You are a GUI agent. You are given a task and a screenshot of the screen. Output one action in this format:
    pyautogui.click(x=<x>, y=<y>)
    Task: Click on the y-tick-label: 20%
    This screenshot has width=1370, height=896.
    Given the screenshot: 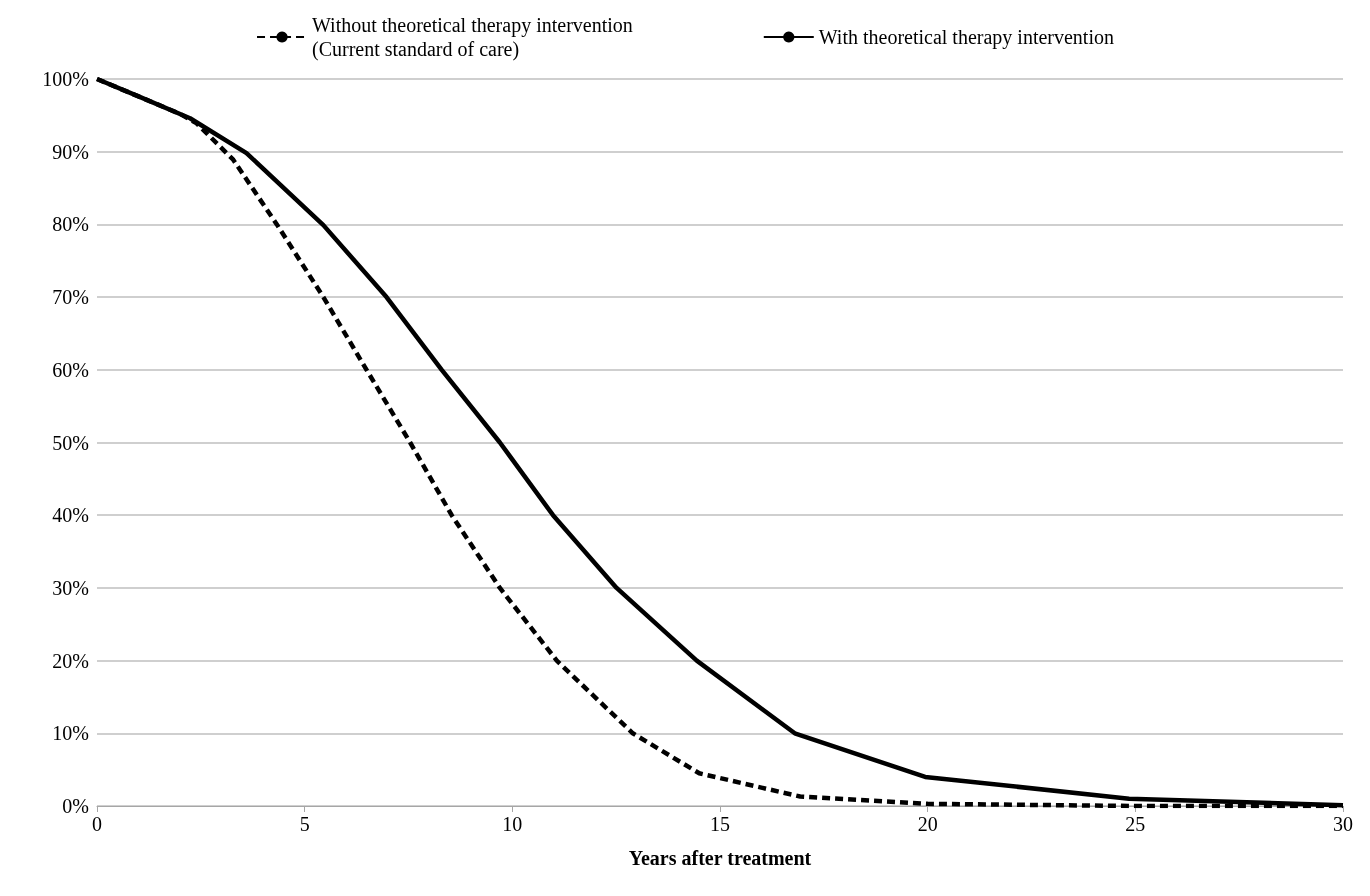 What is the action you would take?
    pyautogui.click(x=70, y=660)
    